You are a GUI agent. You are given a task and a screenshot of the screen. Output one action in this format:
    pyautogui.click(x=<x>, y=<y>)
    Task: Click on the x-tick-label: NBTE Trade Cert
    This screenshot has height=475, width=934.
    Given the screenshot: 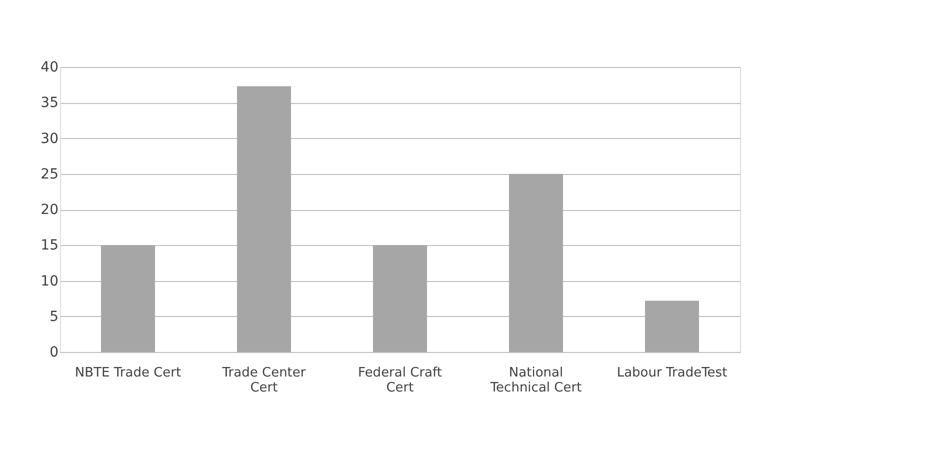 What is the action you would take?
    pyautogui.click(x=128, y=373)
    